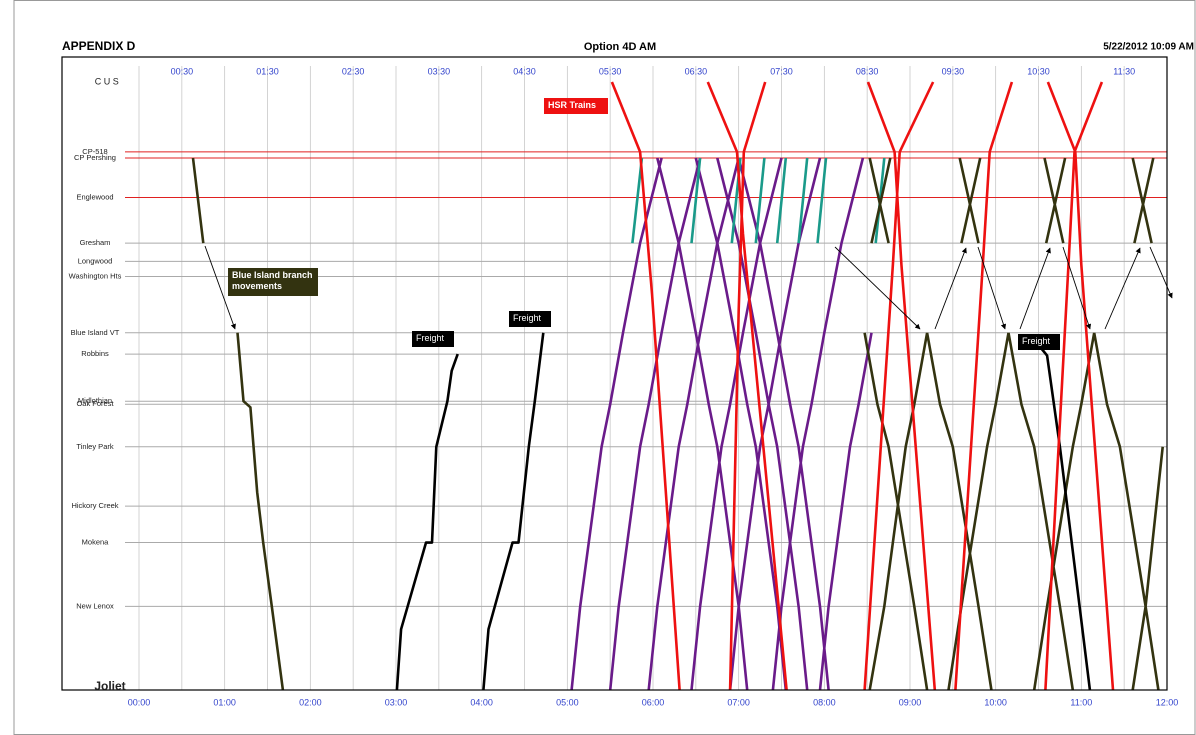 The width and height of the screenshot is (1196, 735). I want to click on x-tick-label: 10:00, so click(995, 702).